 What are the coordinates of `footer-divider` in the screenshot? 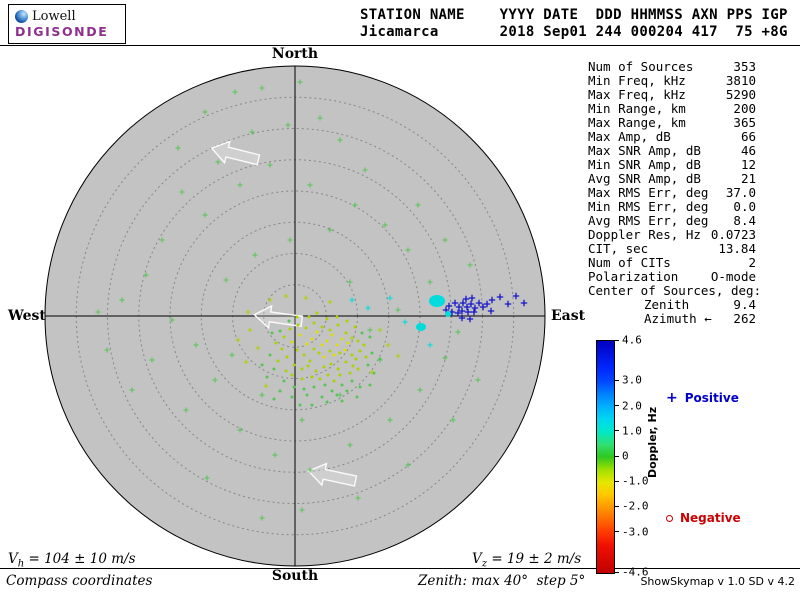 It's located at (400, 568).